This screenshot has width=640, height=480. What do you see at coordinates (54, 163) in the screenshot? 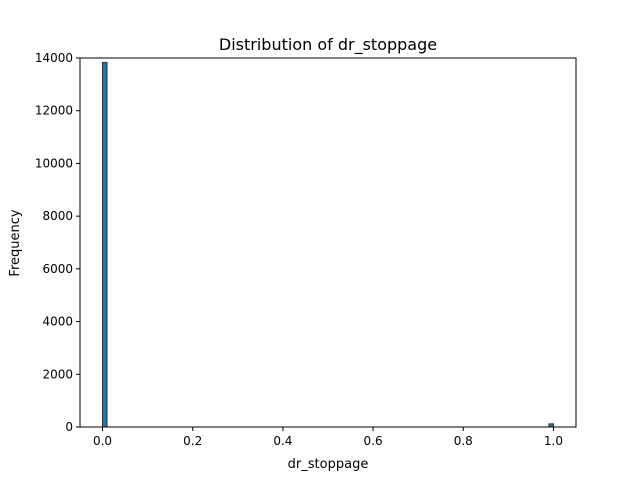
I see `y-tick-label: 10000` at bounding box center [54, 163].